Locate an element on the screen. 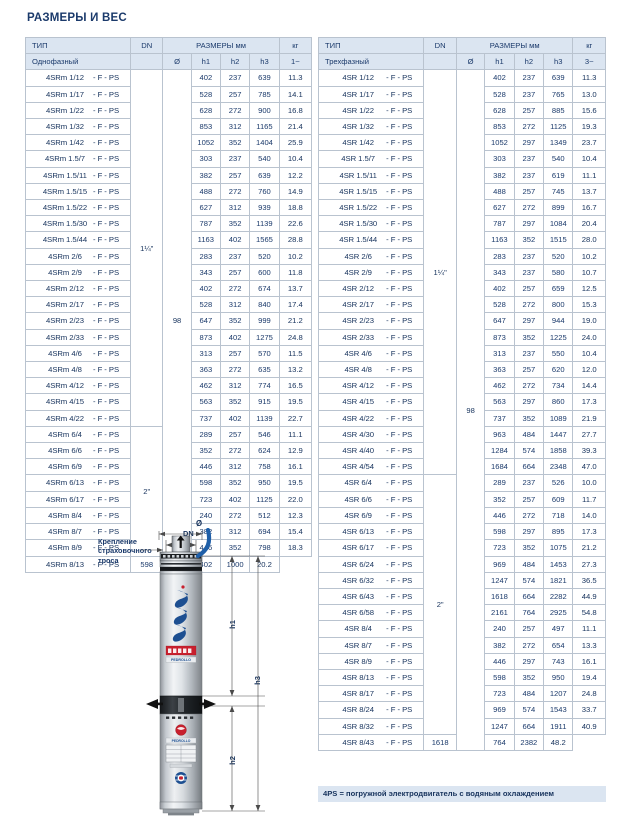 The height and width of the screenshot is (830, 630). cell-type: 4SRm 1.5/22 - F - PS is located at coordinates (78, 208).